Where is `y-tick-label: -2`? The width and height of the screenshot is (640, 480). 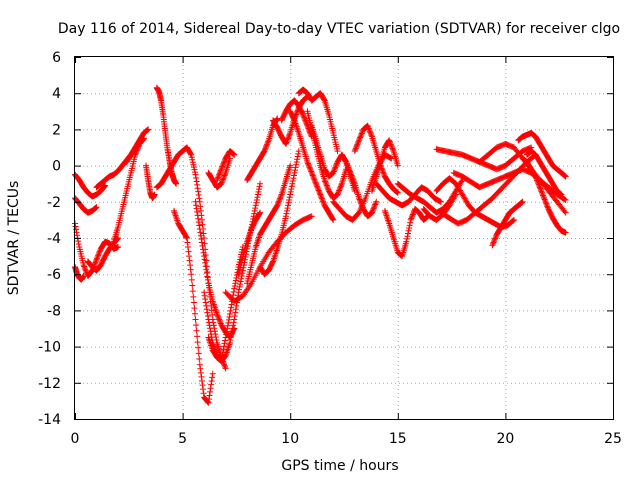 y-tick-label: -2 is located at coordinates (54, 203).